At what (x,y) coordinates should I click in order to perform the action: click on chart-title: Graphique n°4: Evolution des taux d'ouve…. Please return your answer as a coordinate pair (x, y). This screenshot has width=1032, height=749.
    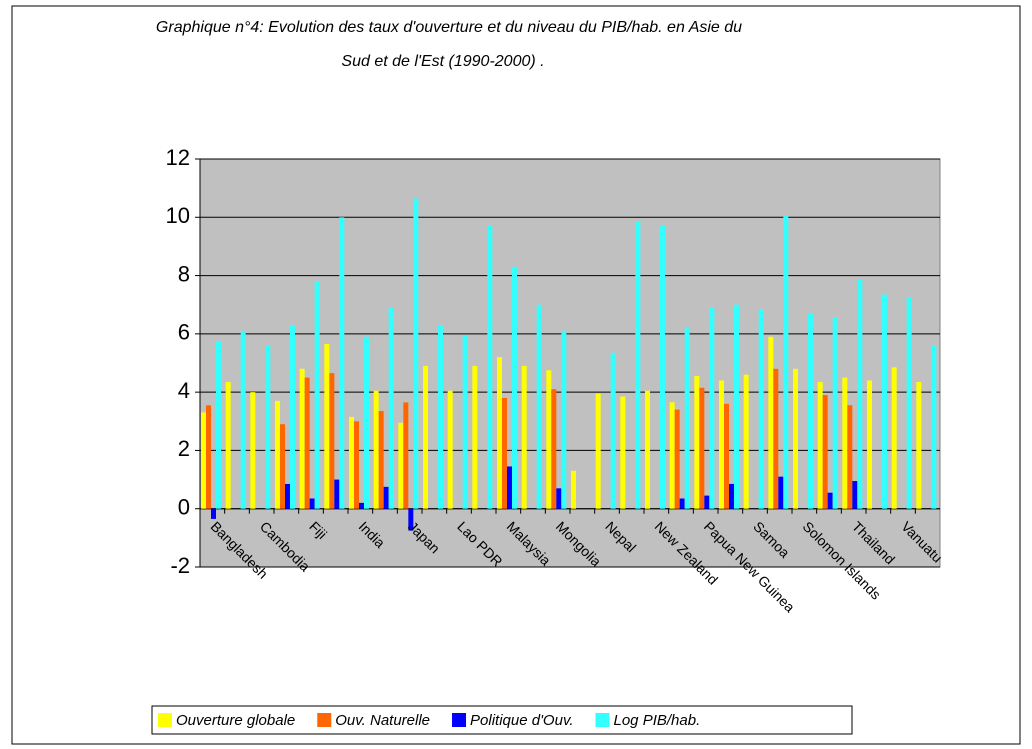
    Looking at the image, I should click on (449, 27).